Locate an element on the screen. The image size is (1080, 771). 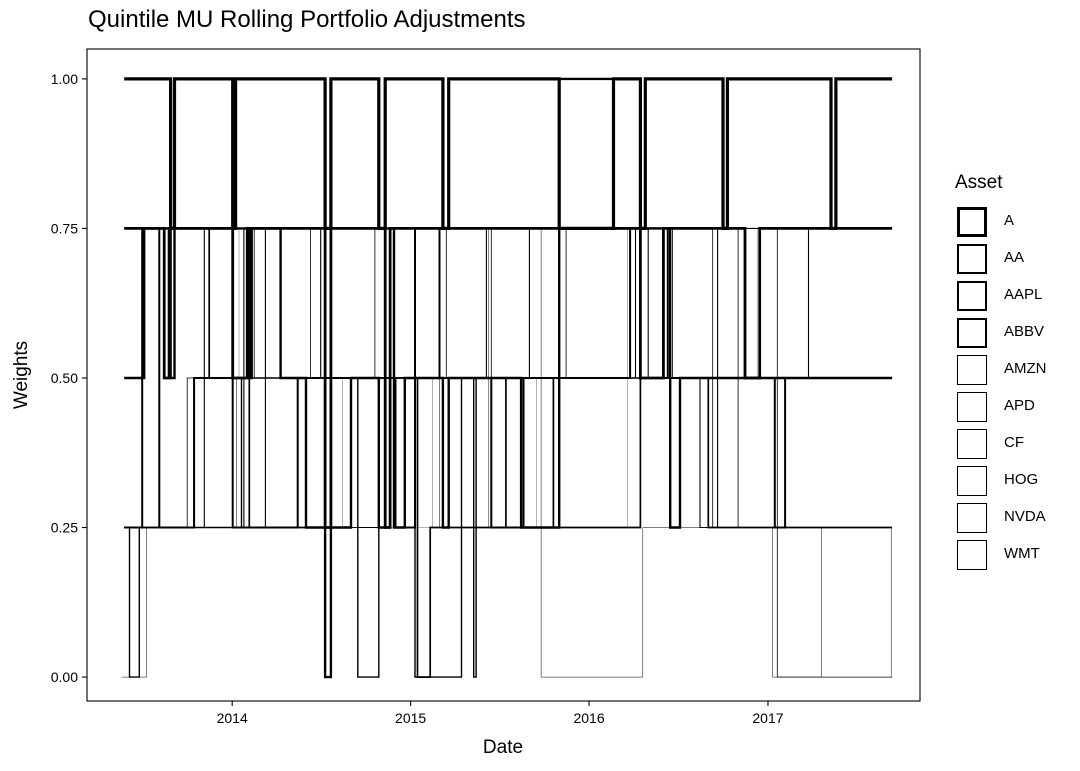
legend-key-amzn is located at coordinates (972, 370).